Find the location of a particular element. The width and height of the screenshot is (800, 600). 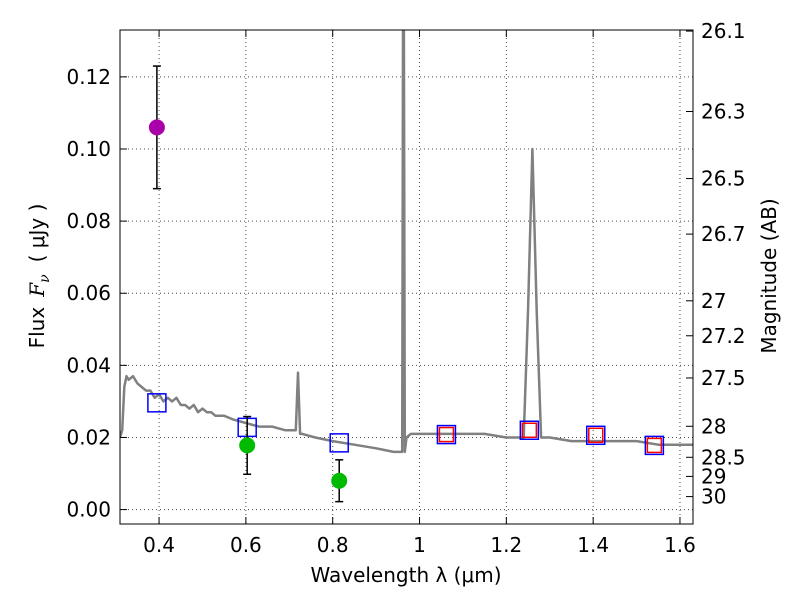

y2-tick-label: 27.5 is located at coordinates (723, 378).